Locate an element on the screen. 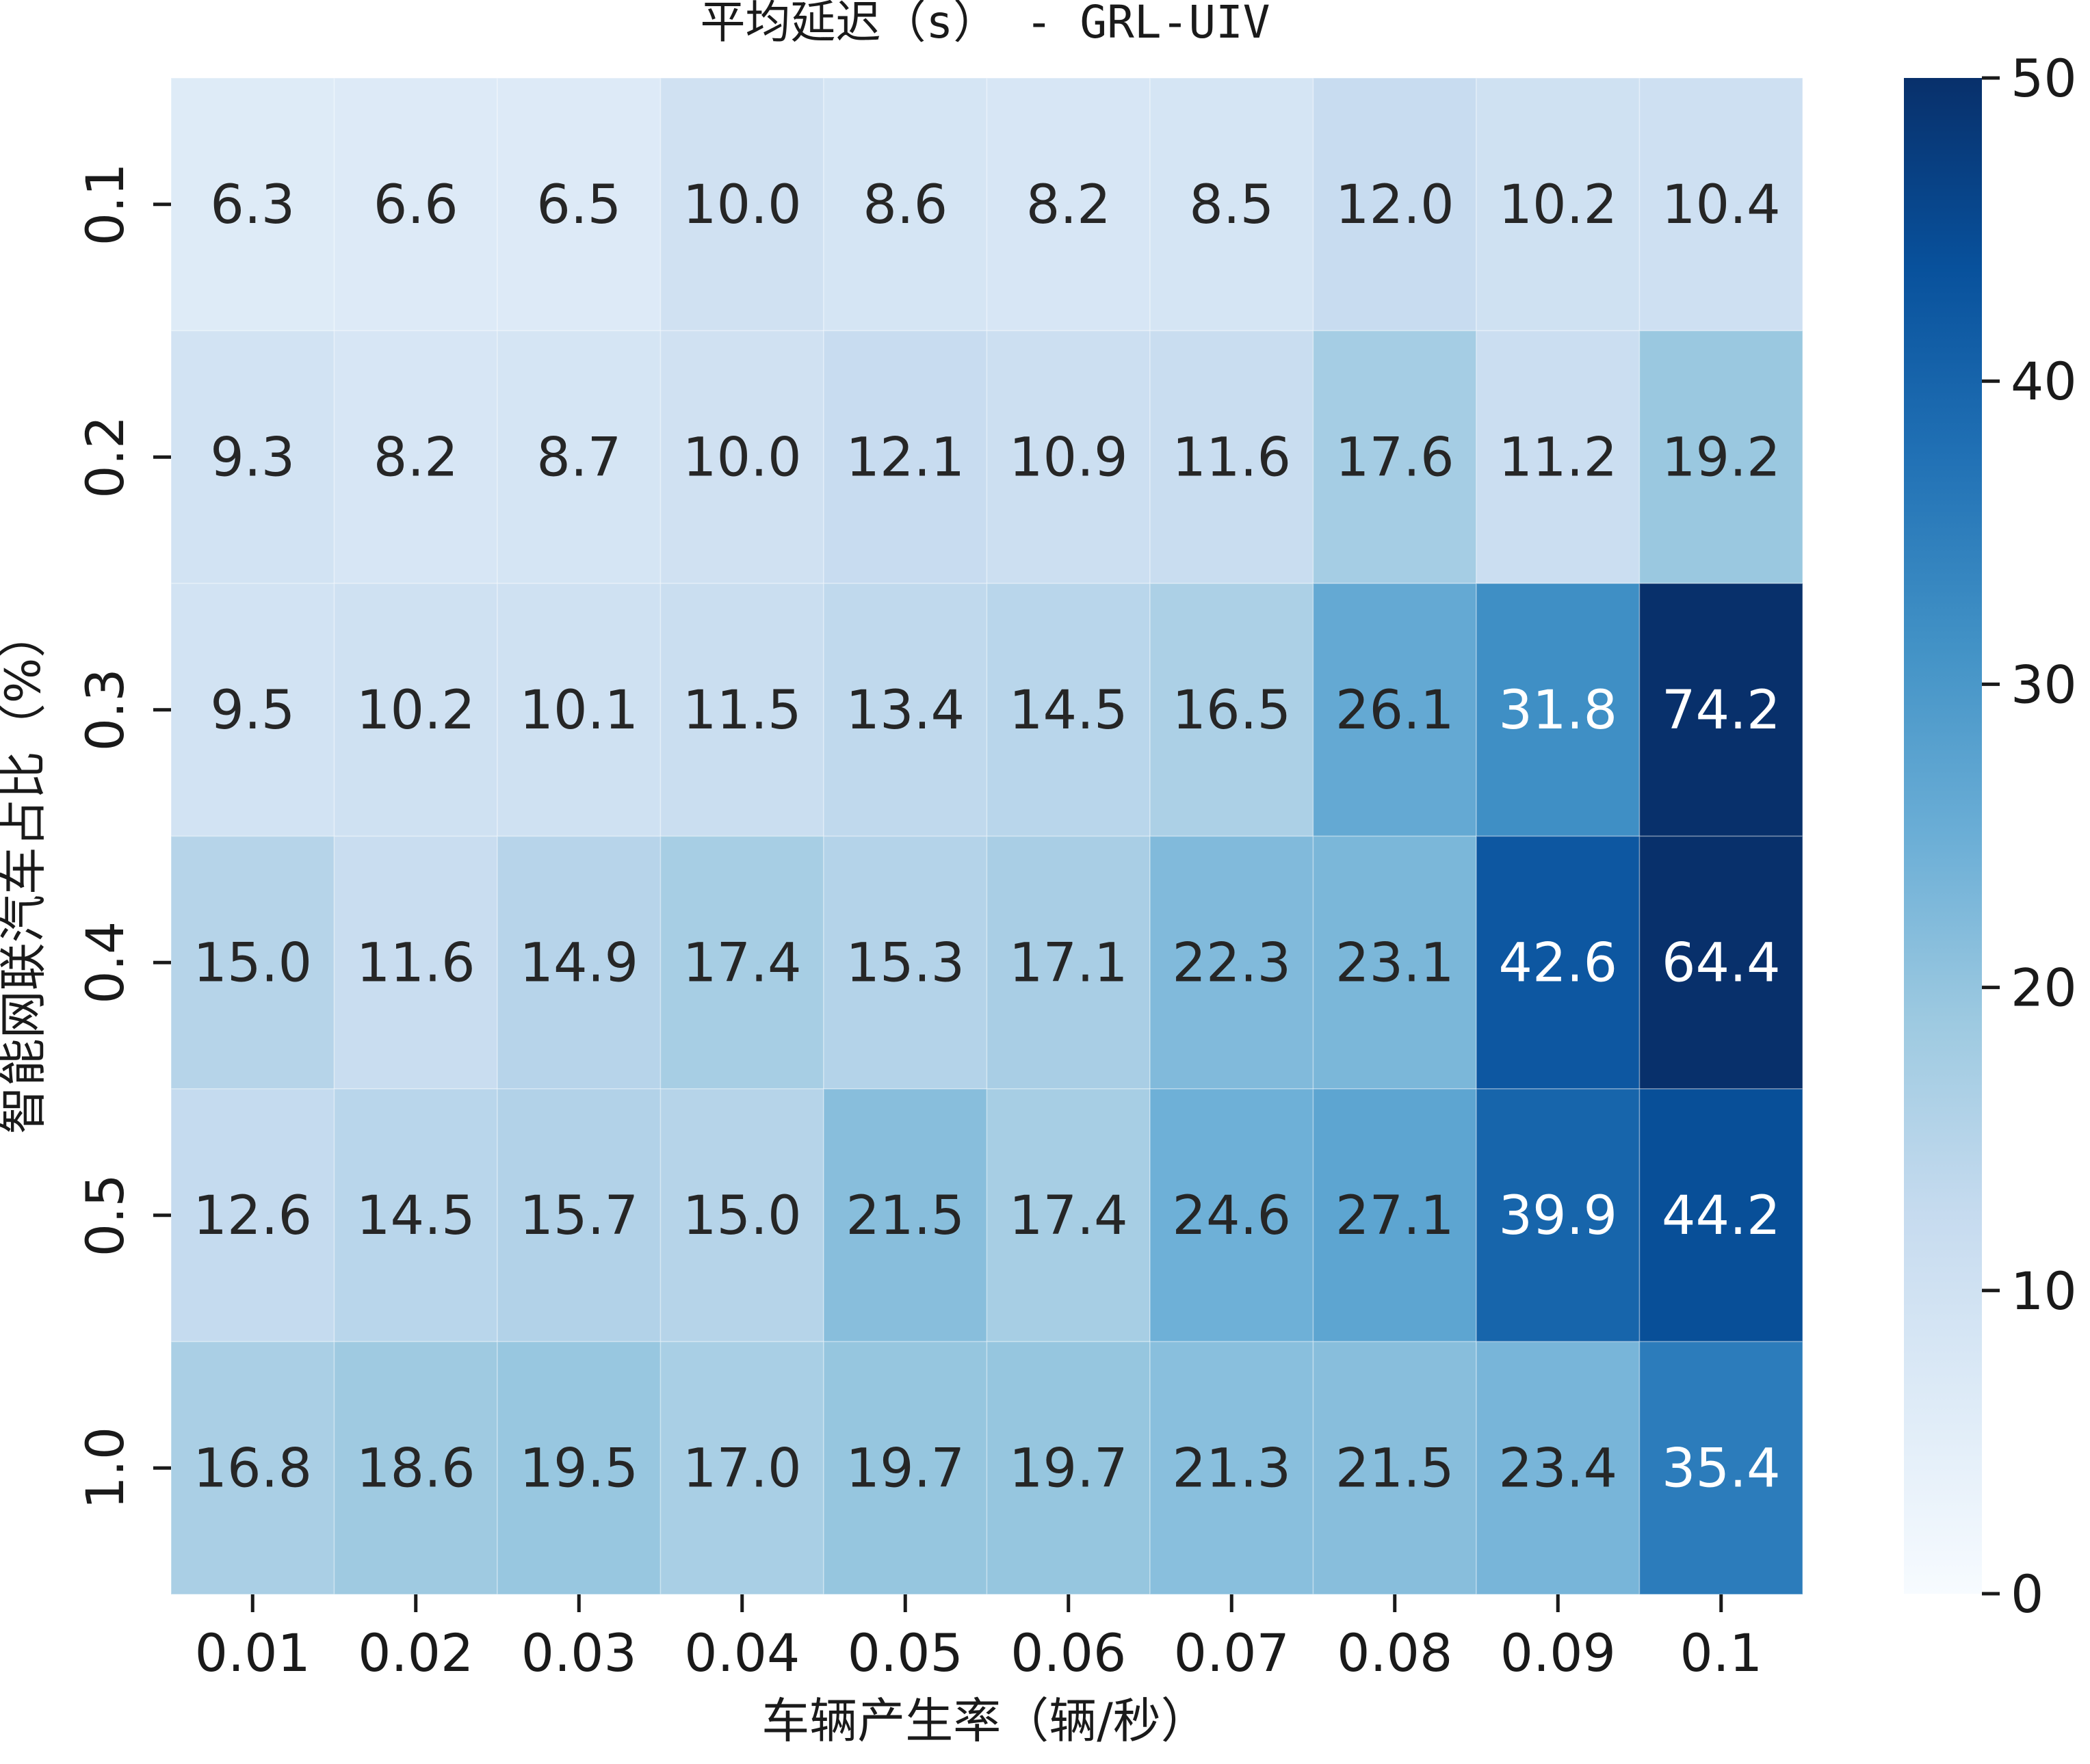 This screenshot has height=1764, width=2090. cell-value-label: 39.9 is located at coordinates (1557, 1216).